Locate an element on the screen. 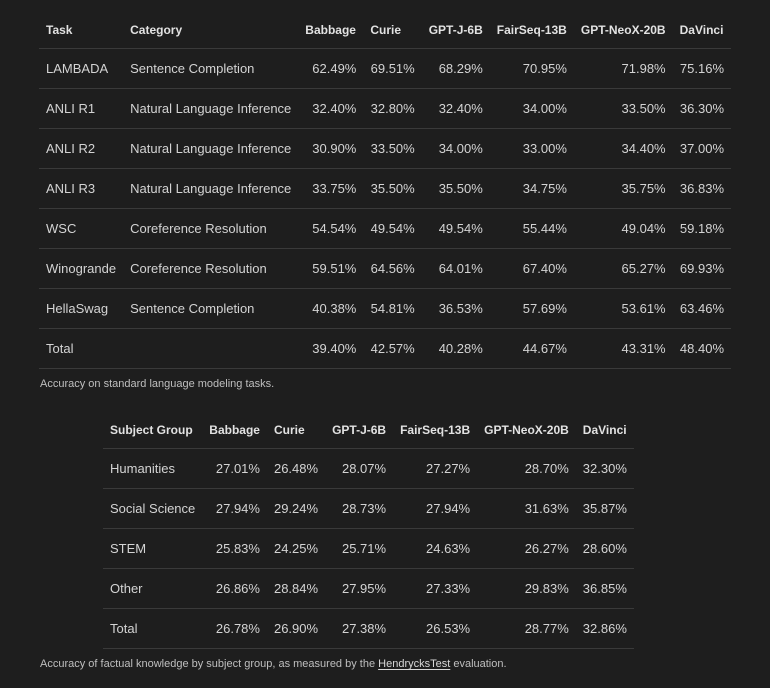 Image resolution: width=770 pixels, height=688 pixels. column-header-gpt-neox-20b: GPT-NeoX-20B is located at coordinates (623, 30).